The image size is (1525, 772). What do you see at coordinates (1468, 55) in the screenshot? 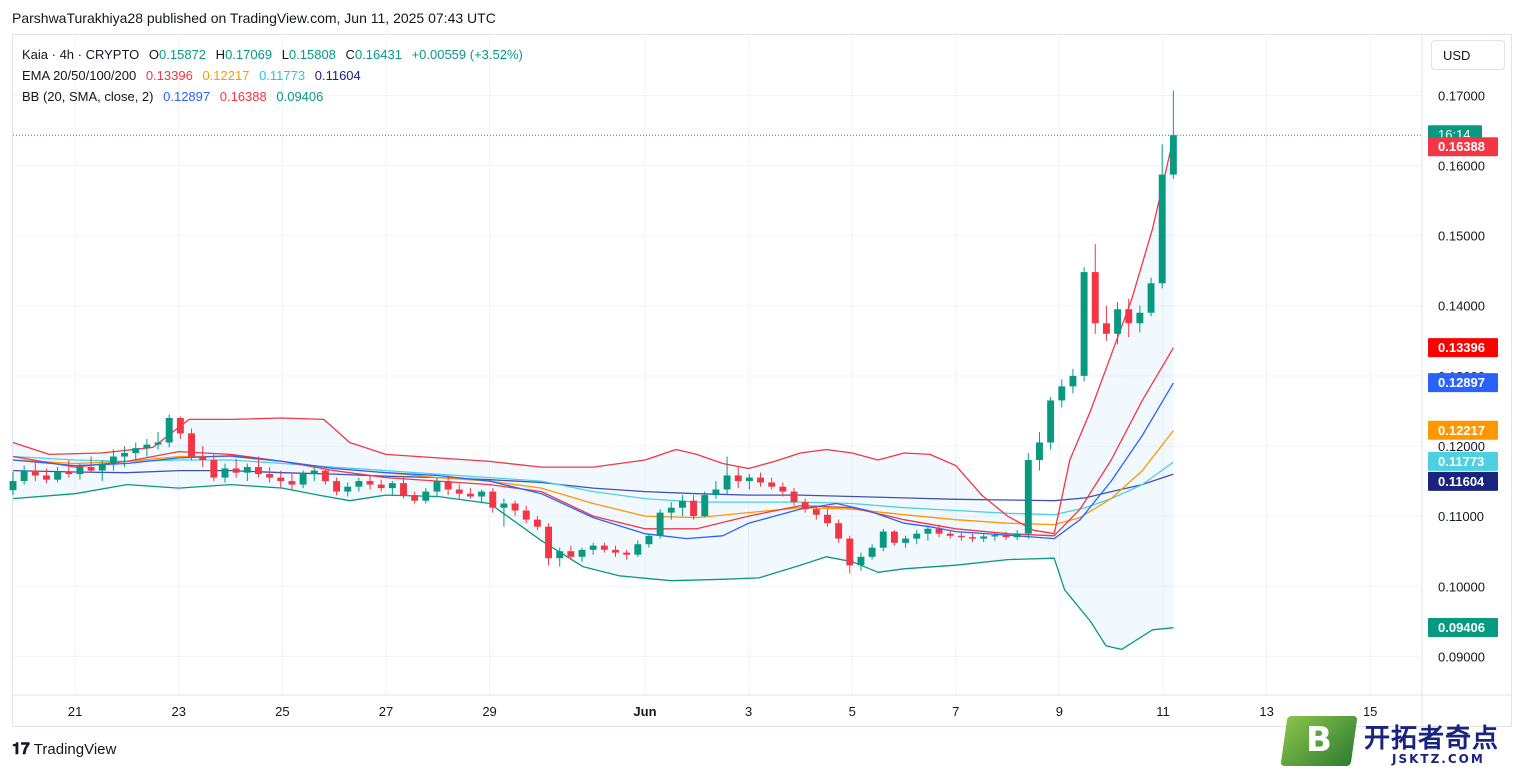
I see `currency-selector: USD` at bounding box center [1468, 55].